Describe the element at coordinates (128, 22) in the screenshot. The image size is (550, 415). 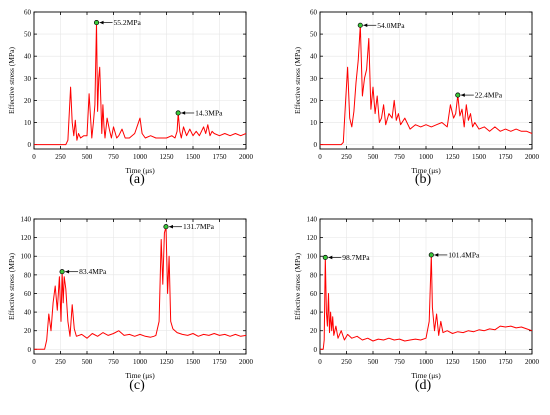
I see `peak-label: 55.2MPa` at that location.